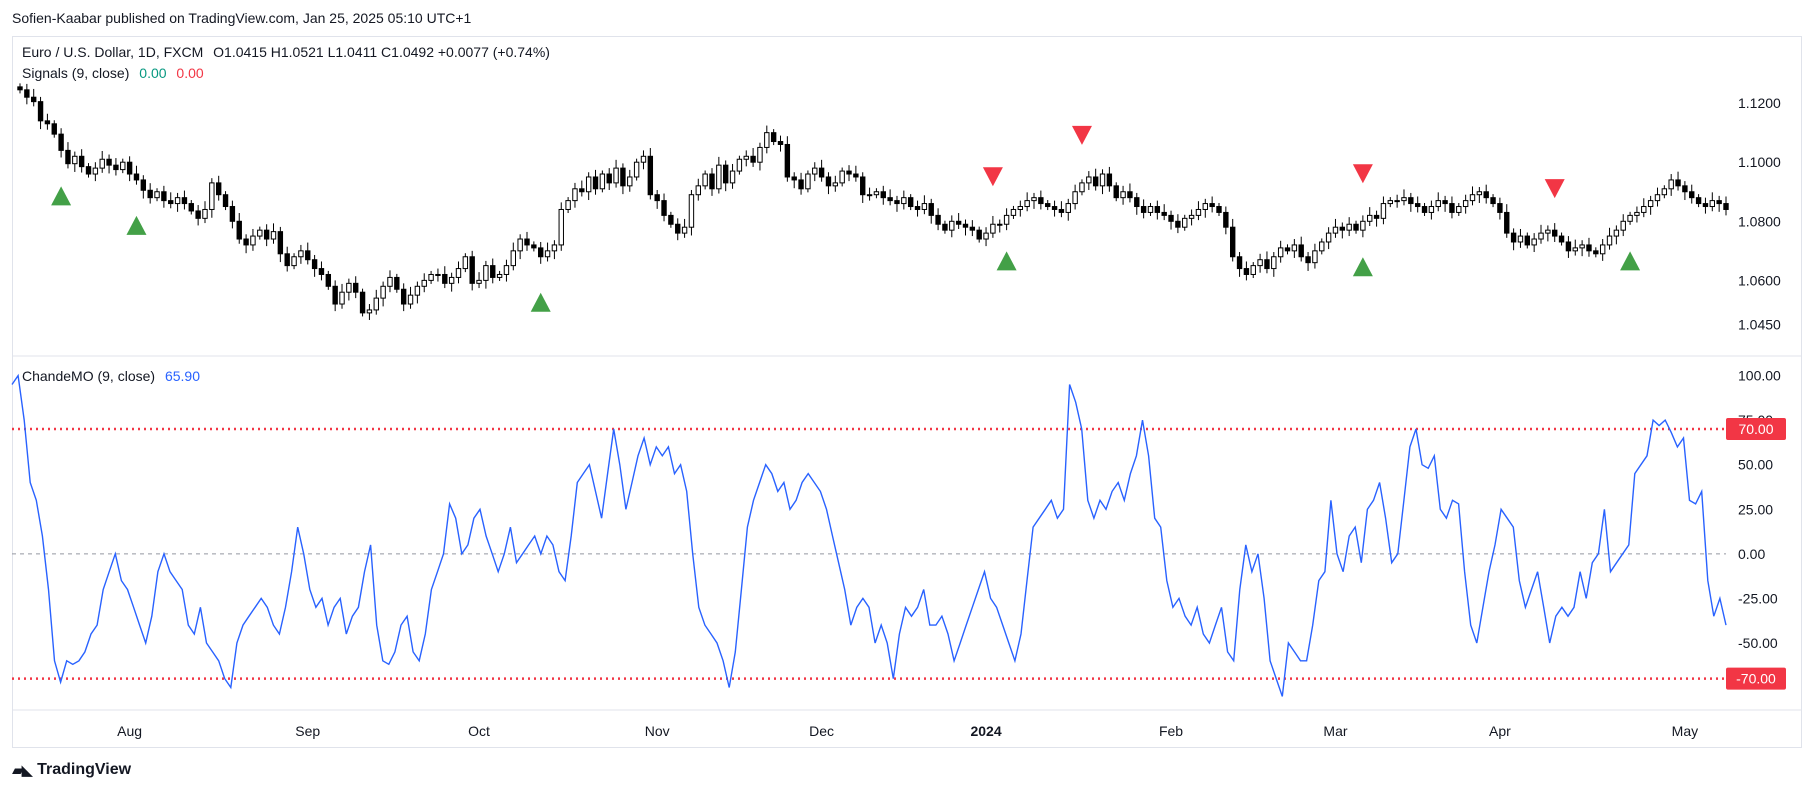  Describe the element at coordinates (153, 73) in the screenshot. I see `signals-value-1: 0.00` at that location.